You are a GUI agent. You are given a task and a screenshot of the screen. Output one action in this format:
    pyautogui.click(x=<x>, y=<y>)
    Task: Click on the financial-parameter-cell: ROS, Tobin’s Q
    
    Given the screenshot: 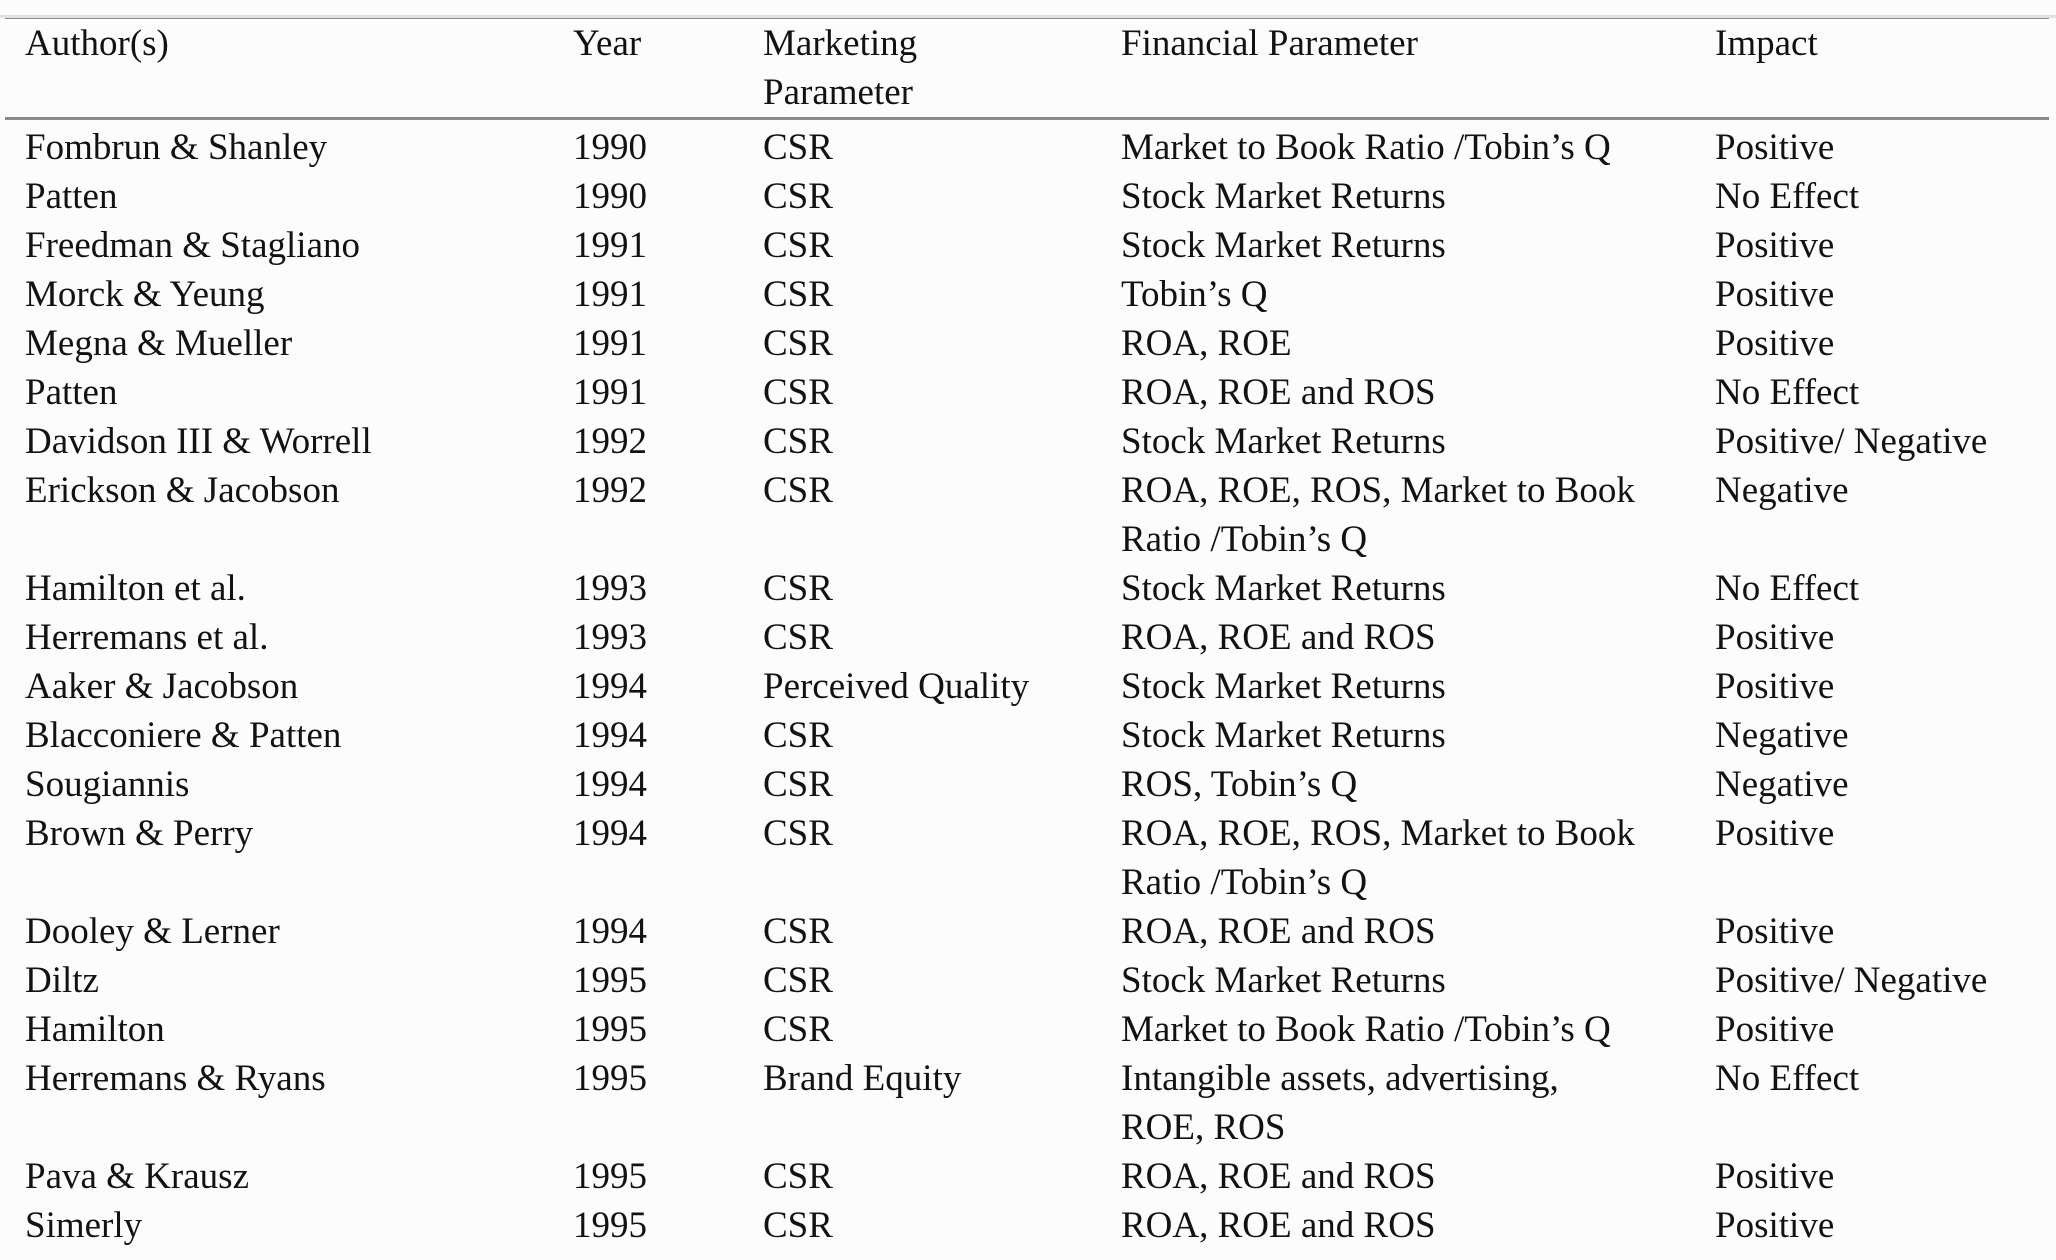 What is the action you would take?
    pyautogui.click(x=1239, y=784)
    